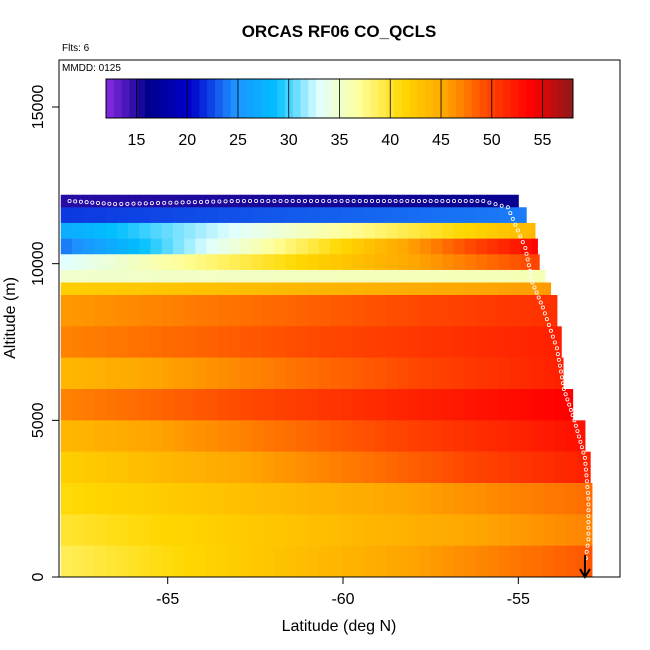 This screenshot has width=650, height=650. What do you see at coordinates (38, 107) in the screenshot?
I see `y-tick-label: 15000` at bounding box center [38, 107].